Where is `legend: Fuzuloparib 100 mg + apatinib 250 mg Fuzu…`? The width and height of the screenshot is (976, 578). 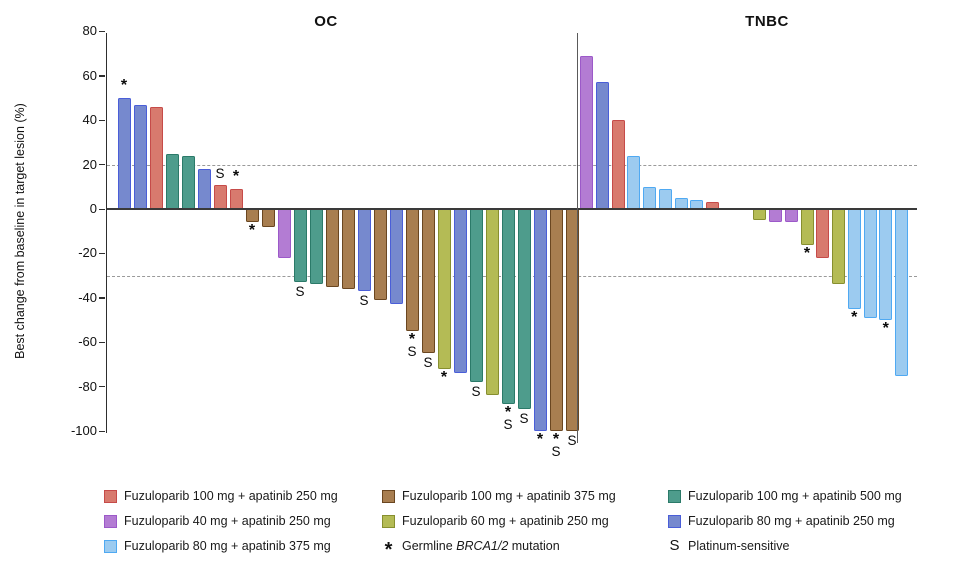
legend: Fuzuloparib 100 mg + apatinib 250 mg Fuzu… is located at coordinates (532, 525).